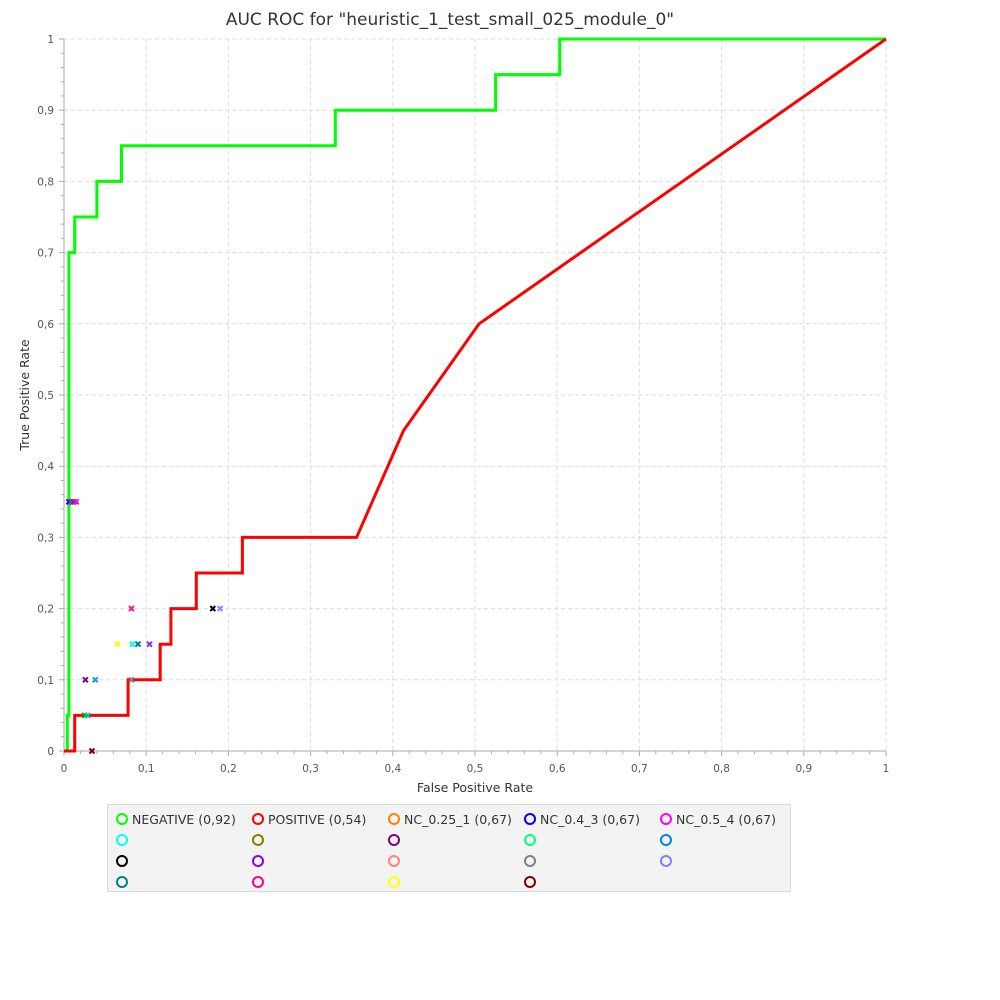  What do you see at coordinates (317, 819) in the screenshot?
I see `legend-label: POSITIVE (0,54)` at bounding box center [317, 819].